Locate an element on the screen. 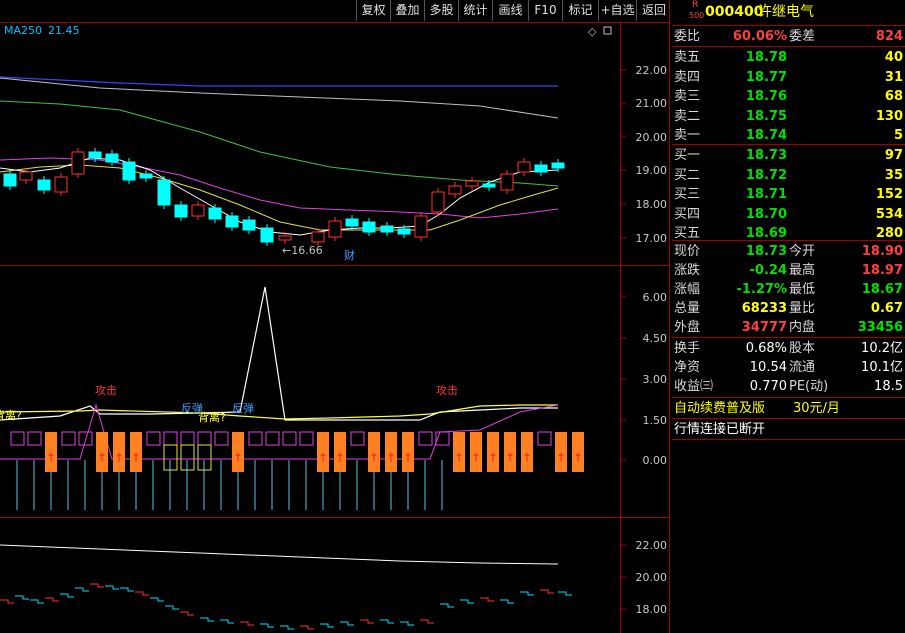 This screenshot has width=905, height=633. promo-row: 自动续费普及版 30元/月 is located at coordinates (788, 408).